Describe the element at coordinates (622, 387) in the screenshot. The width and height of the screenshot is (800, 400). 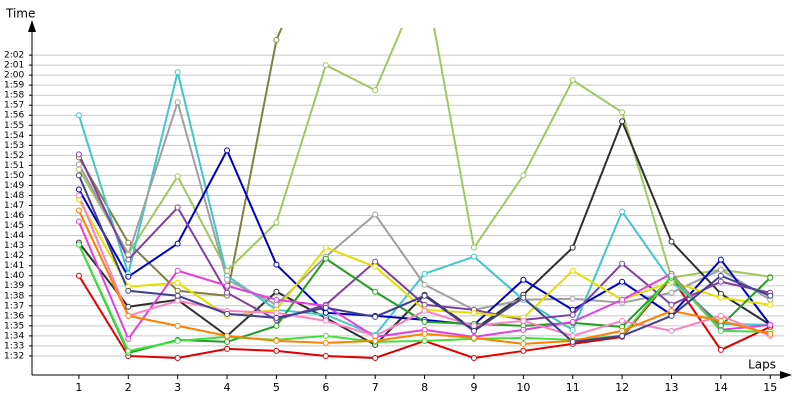
I see `x-tick-label: 12` at that location.